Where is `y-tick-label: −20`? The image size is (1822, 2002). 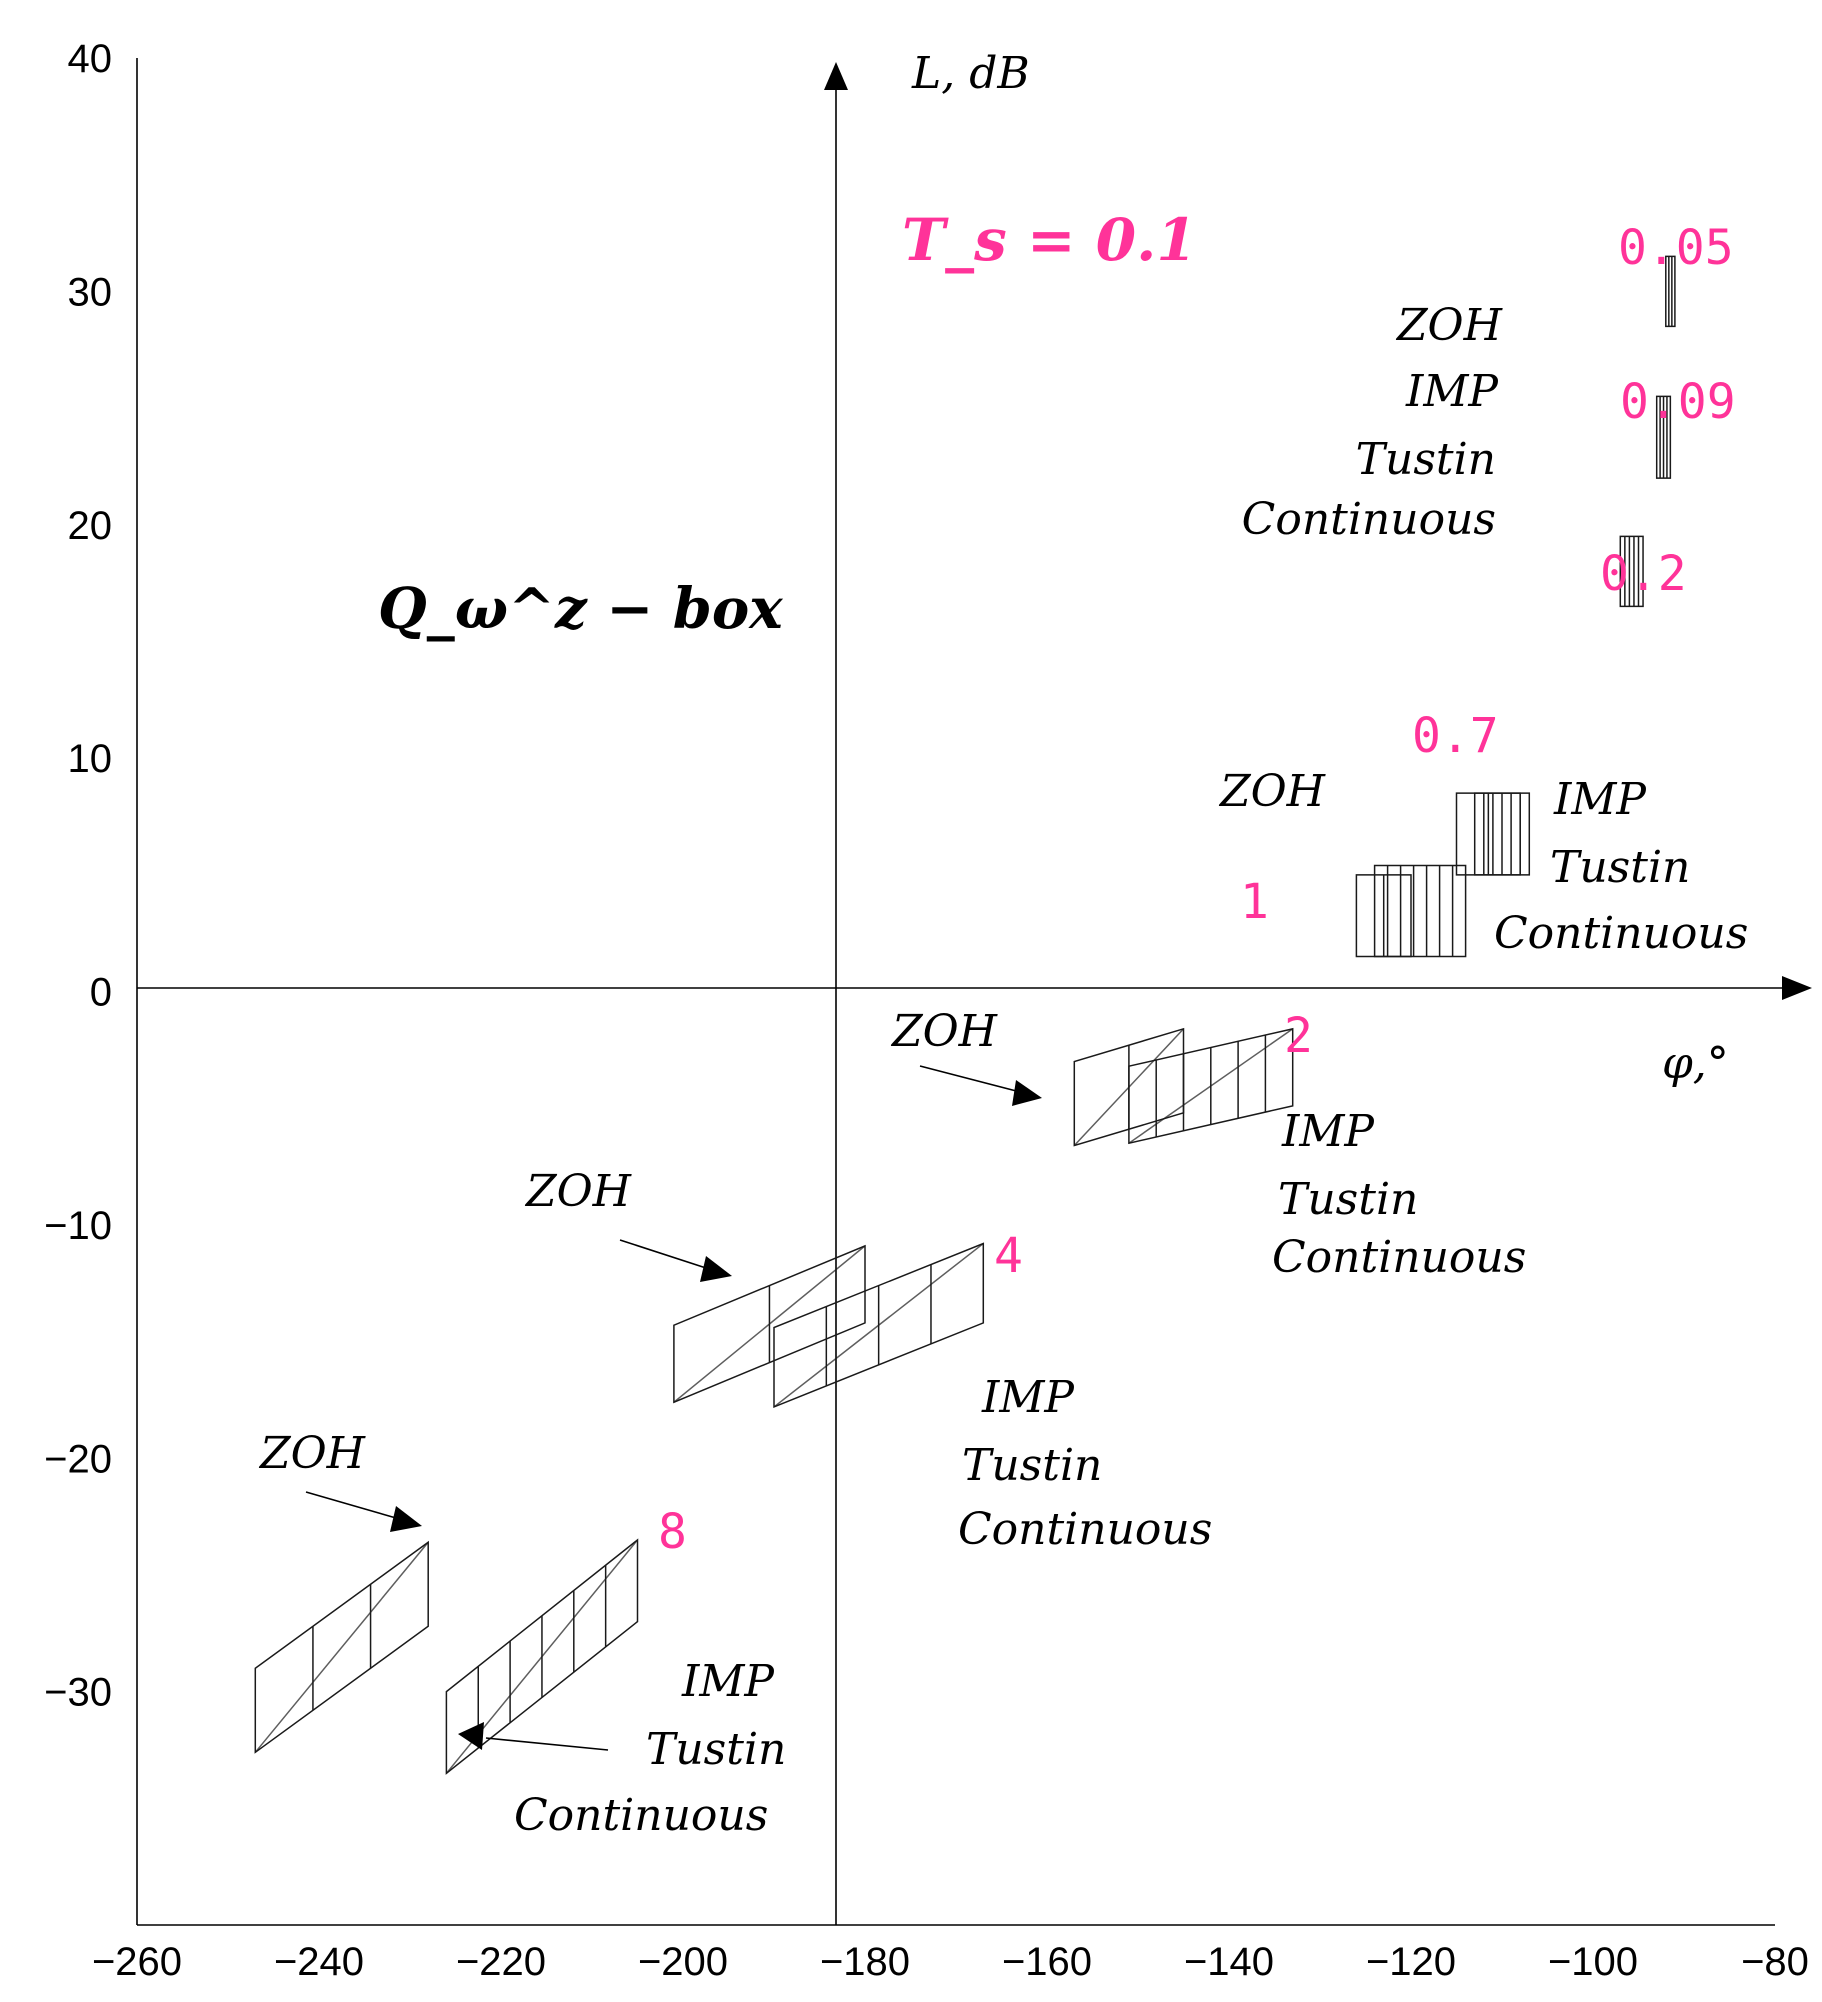
y-tick-label: −20 is located at coordinates (78, 1459).